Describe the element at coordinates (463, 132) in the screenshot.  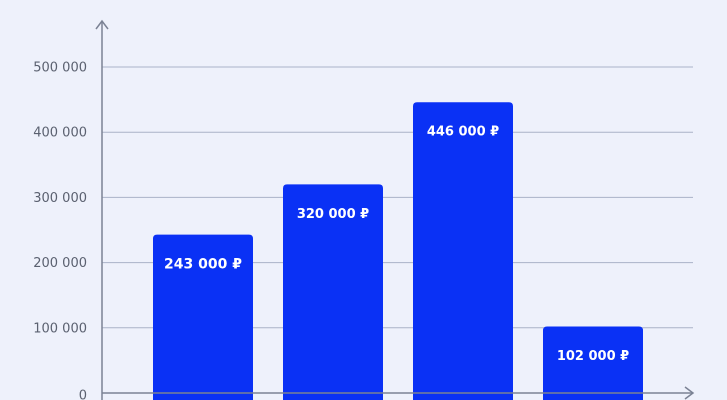
I see `bar-value-label: 446 000 ₽` at that location.